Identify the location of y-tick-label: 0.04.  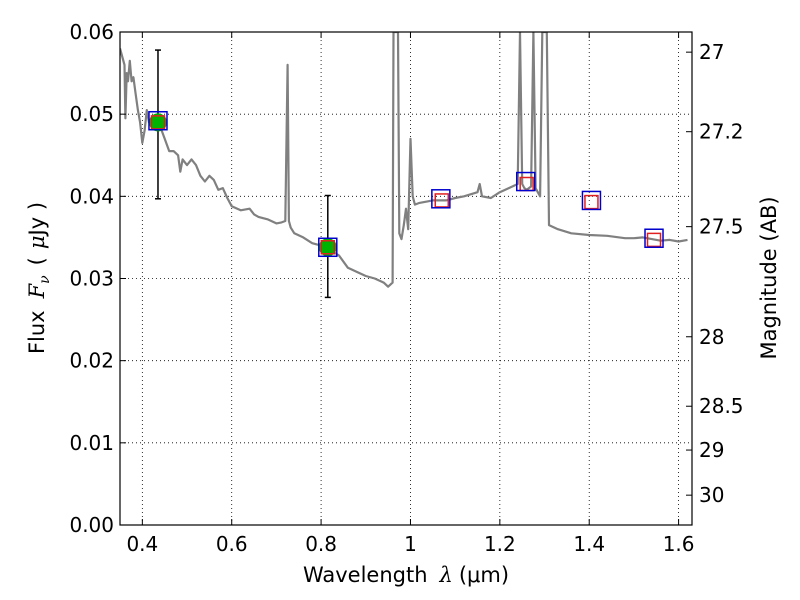
(91, 196).